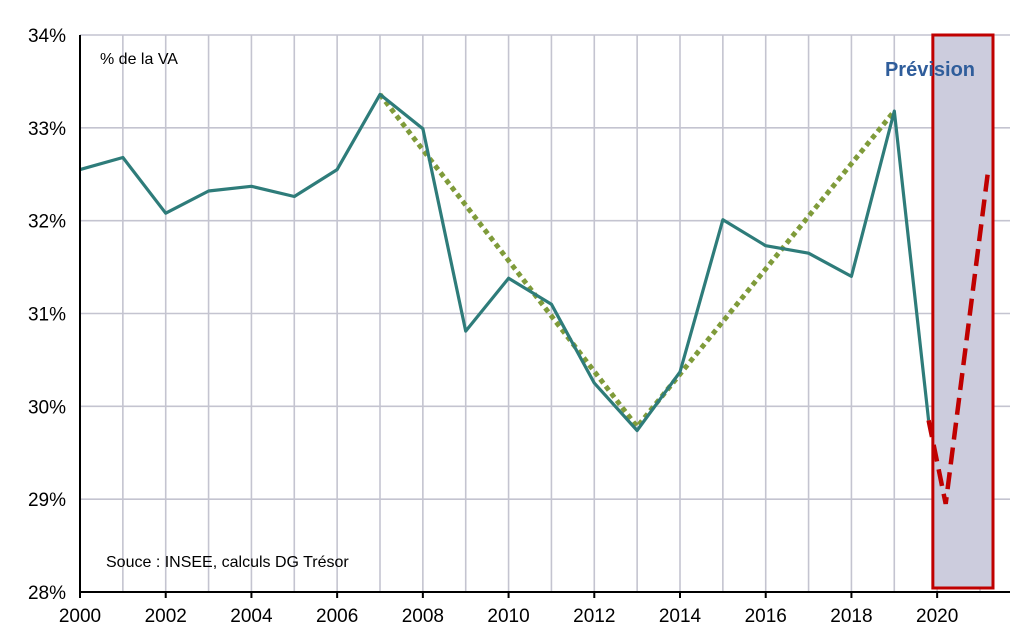  I want to click on y-tick-label: 30%, so click(47, 407).